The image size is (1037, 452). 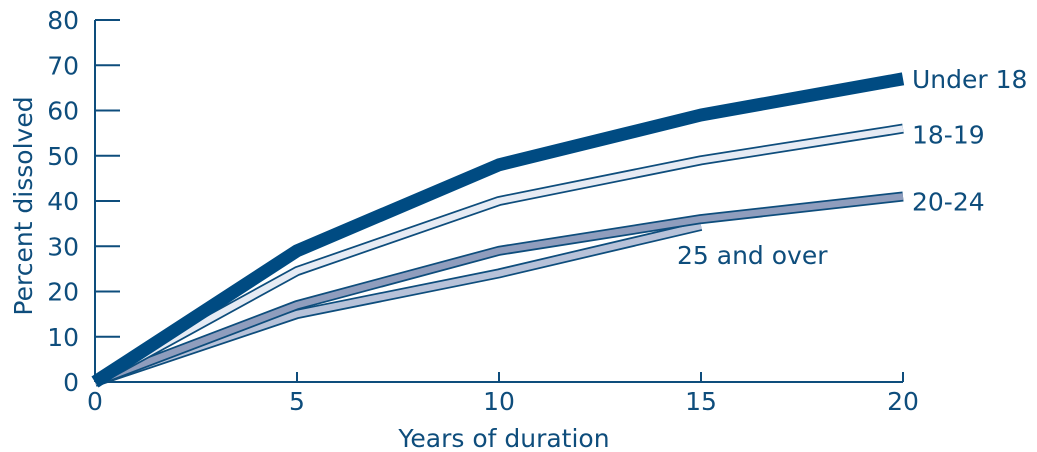 I want to click on x-tick-label: 15, so click(x=701, y=401).